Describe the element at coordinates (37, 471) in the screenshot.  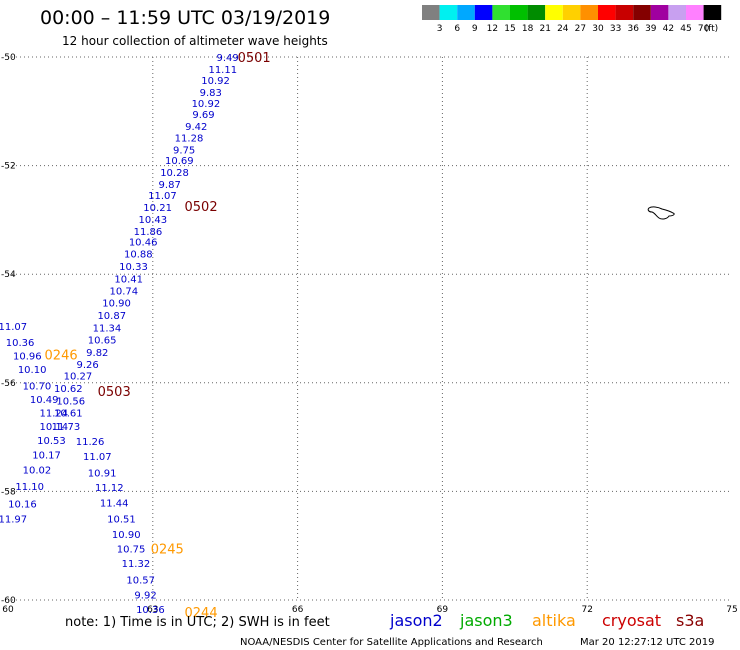
I see `wave-height-label: 10.02` at that location.